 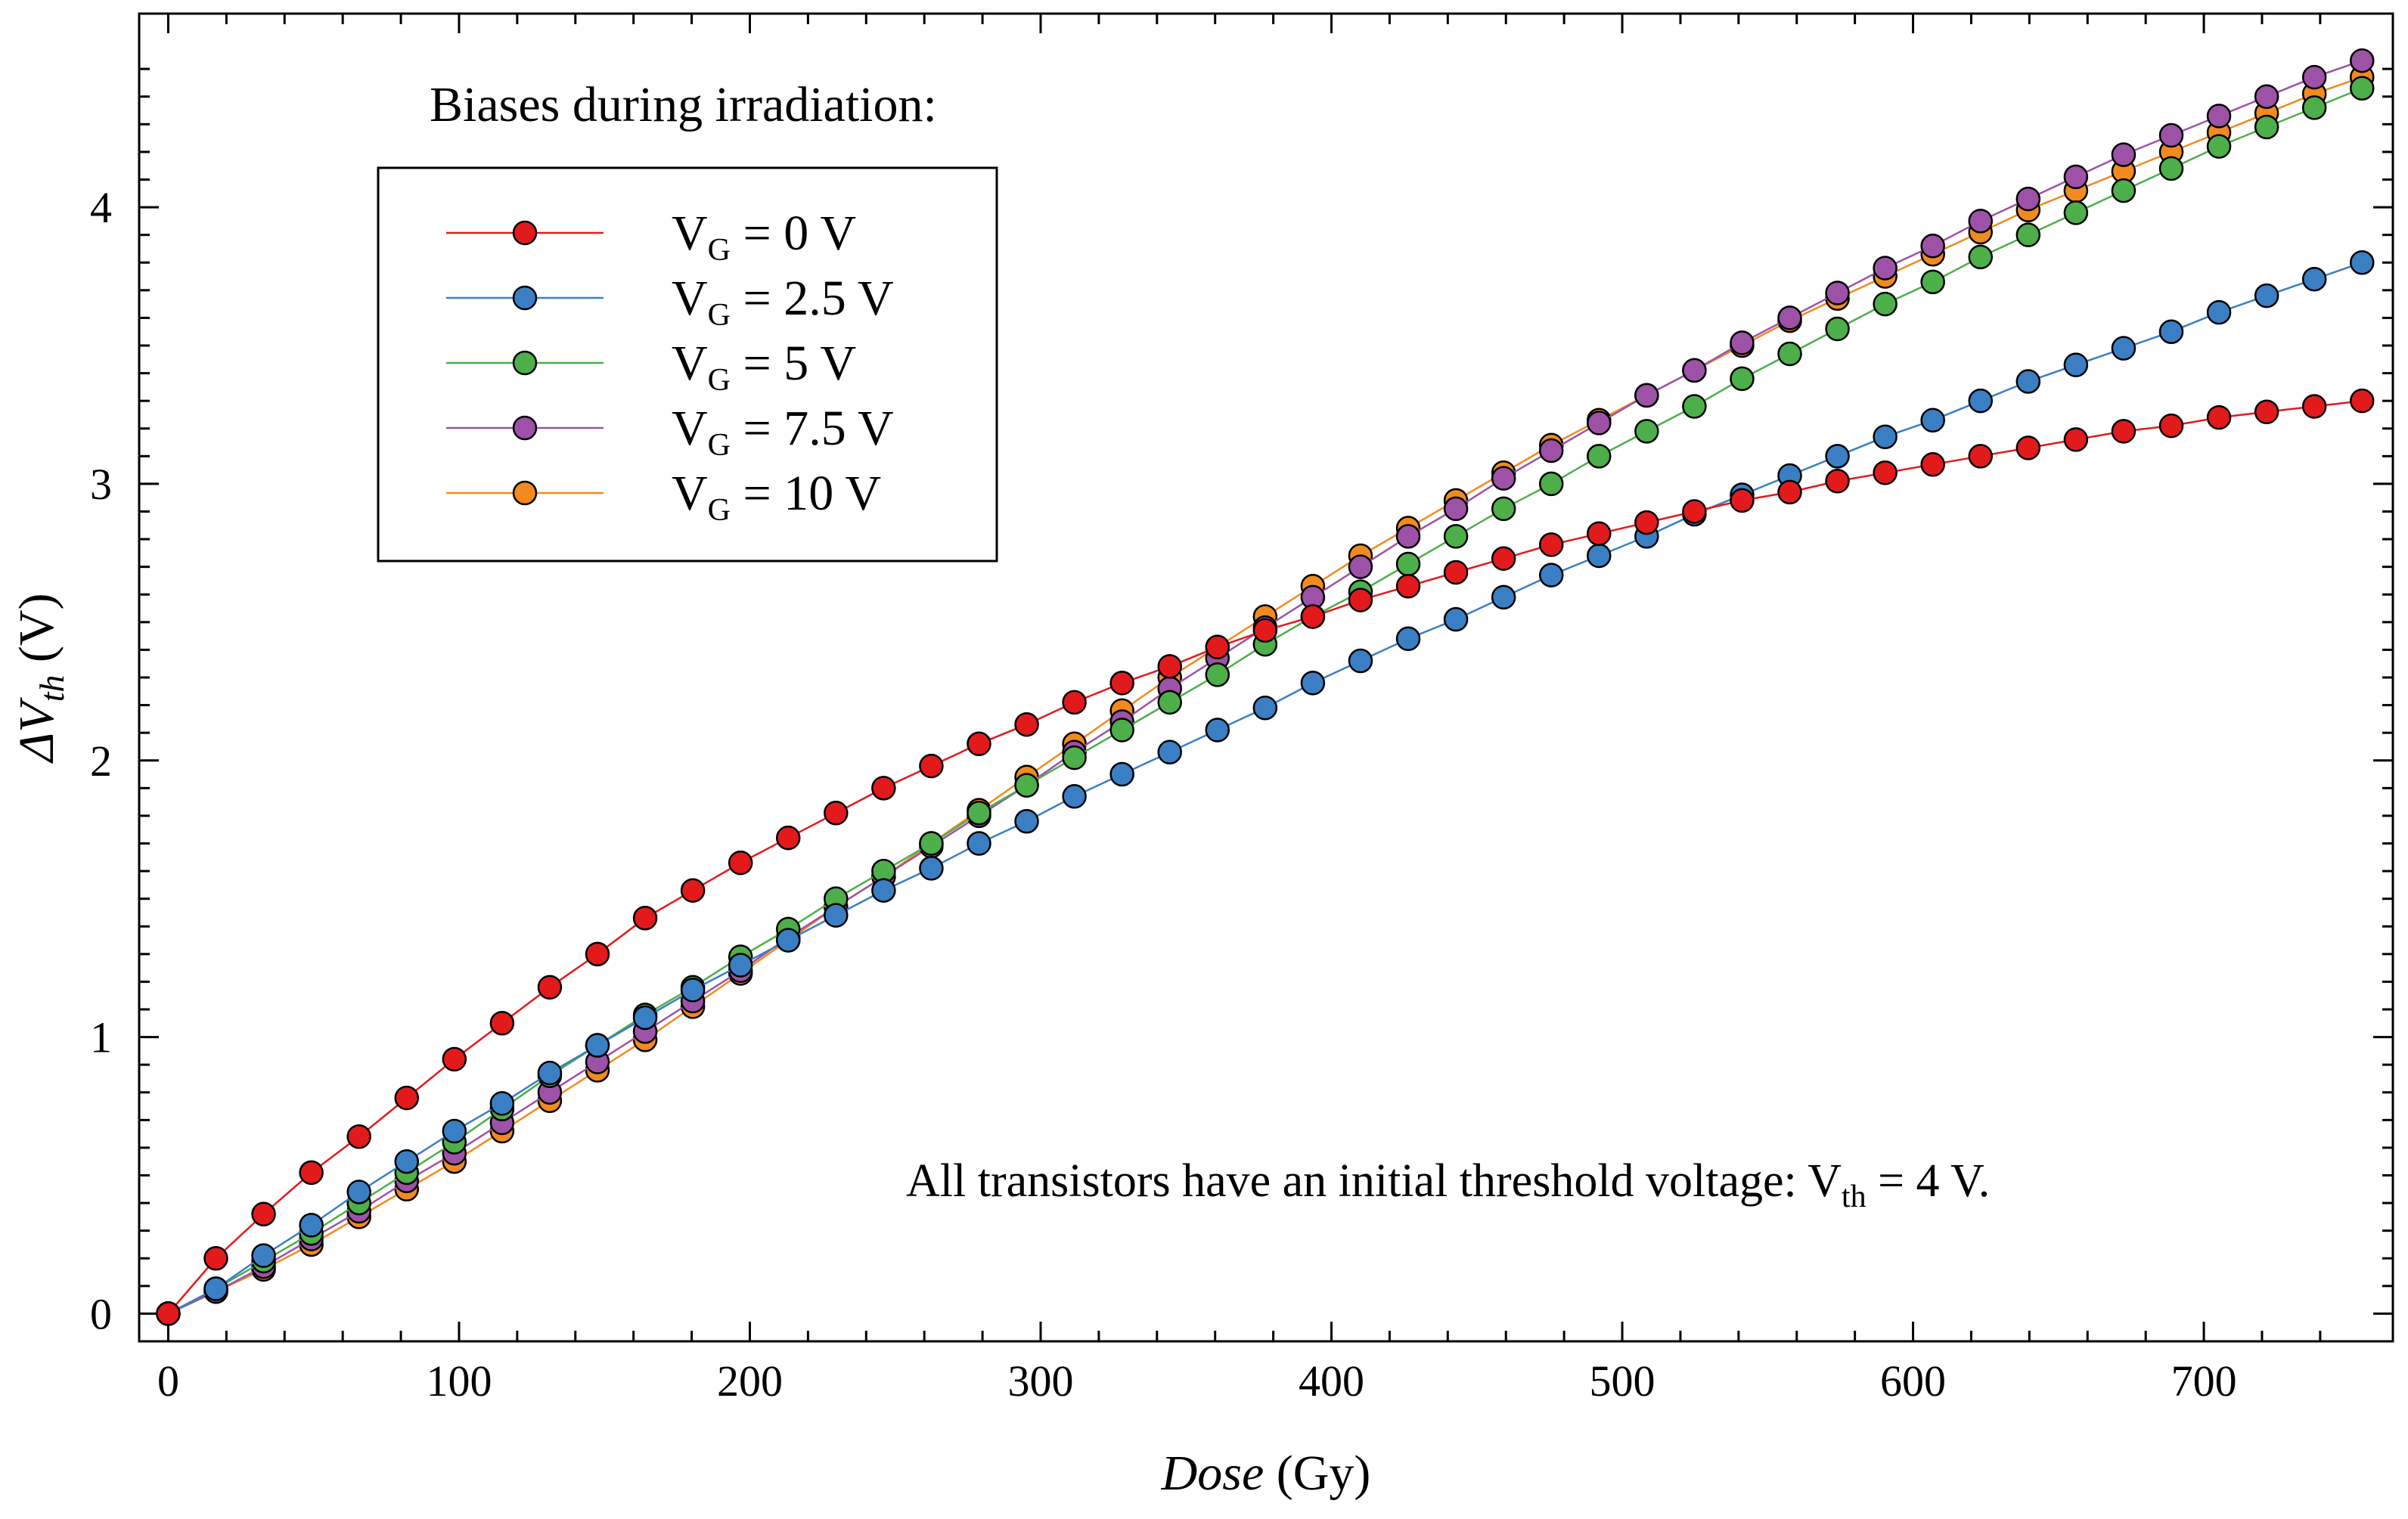 I want to click on x-tick-label: 200, so click(x=750, y=1381).